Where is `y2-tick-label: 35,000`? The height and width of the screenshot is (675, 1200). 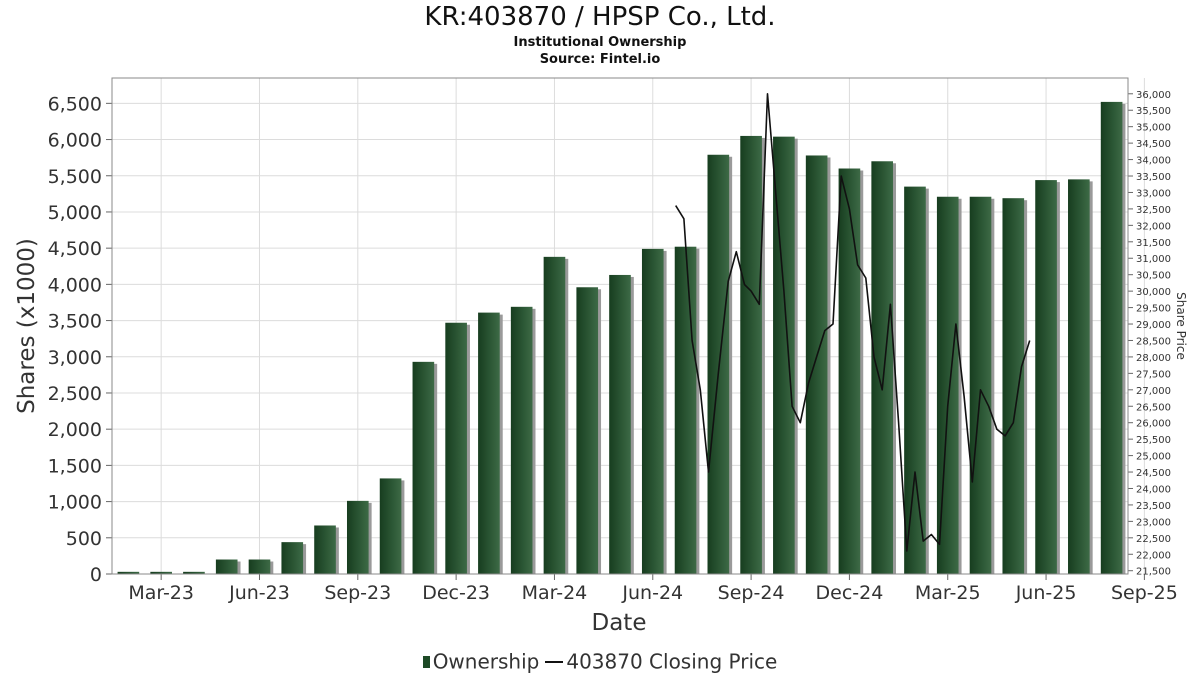 y2-tick-label: 35,000 is located at coordinates (1153, 128).